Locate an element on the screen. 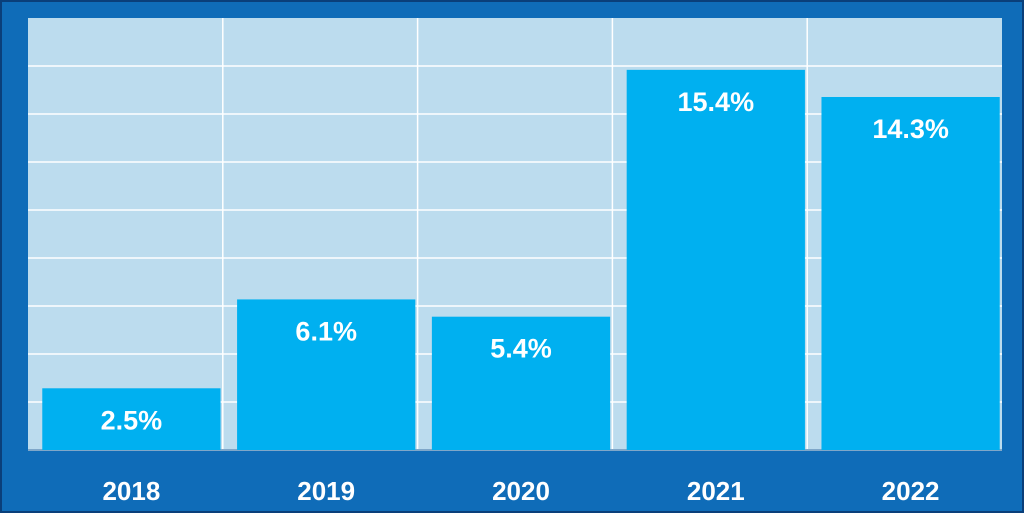  bar-2022 is located at coordinates (910, 273).